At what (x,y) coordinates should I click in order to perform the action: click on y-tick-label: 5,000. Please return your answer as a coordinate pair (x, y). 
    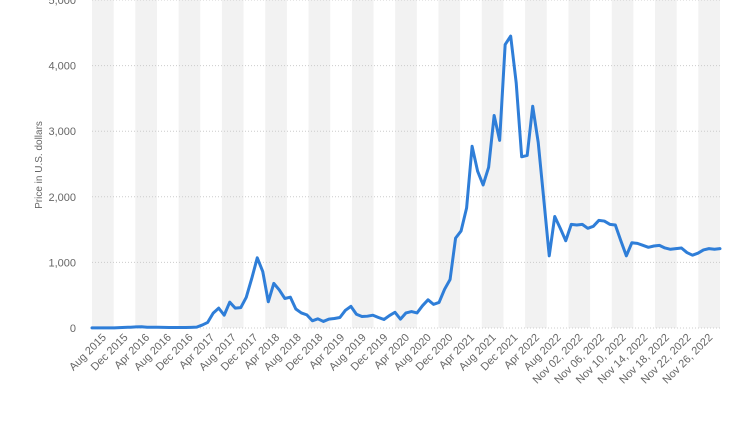
    Looking at the image, I should click on (62, 3).